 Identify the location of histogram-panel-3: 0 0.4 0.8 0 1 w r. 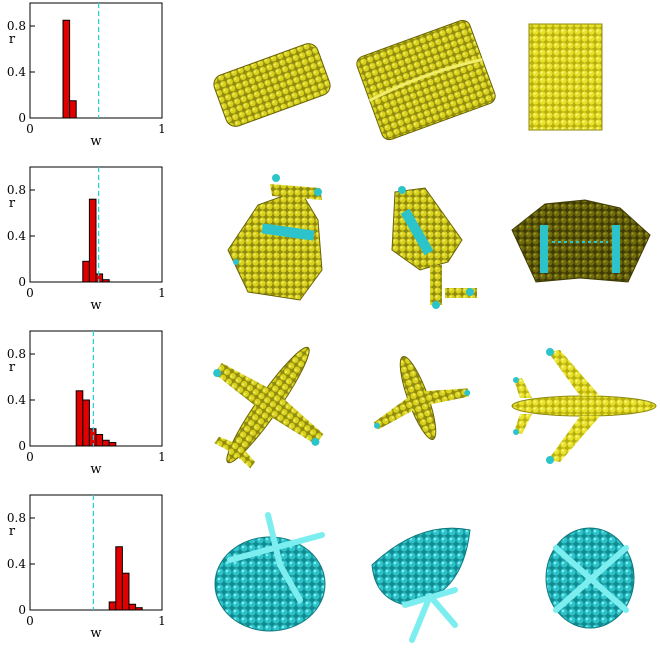
(86, 403).